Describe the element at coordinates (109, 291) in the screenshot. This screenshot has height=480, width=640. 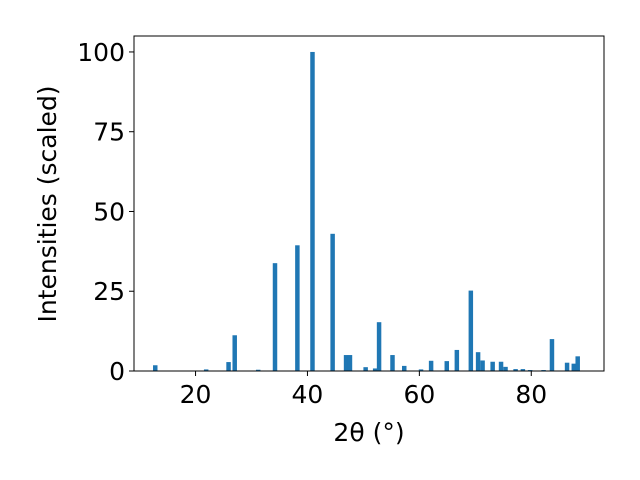
I see `y-tick-label: 25` at that location.